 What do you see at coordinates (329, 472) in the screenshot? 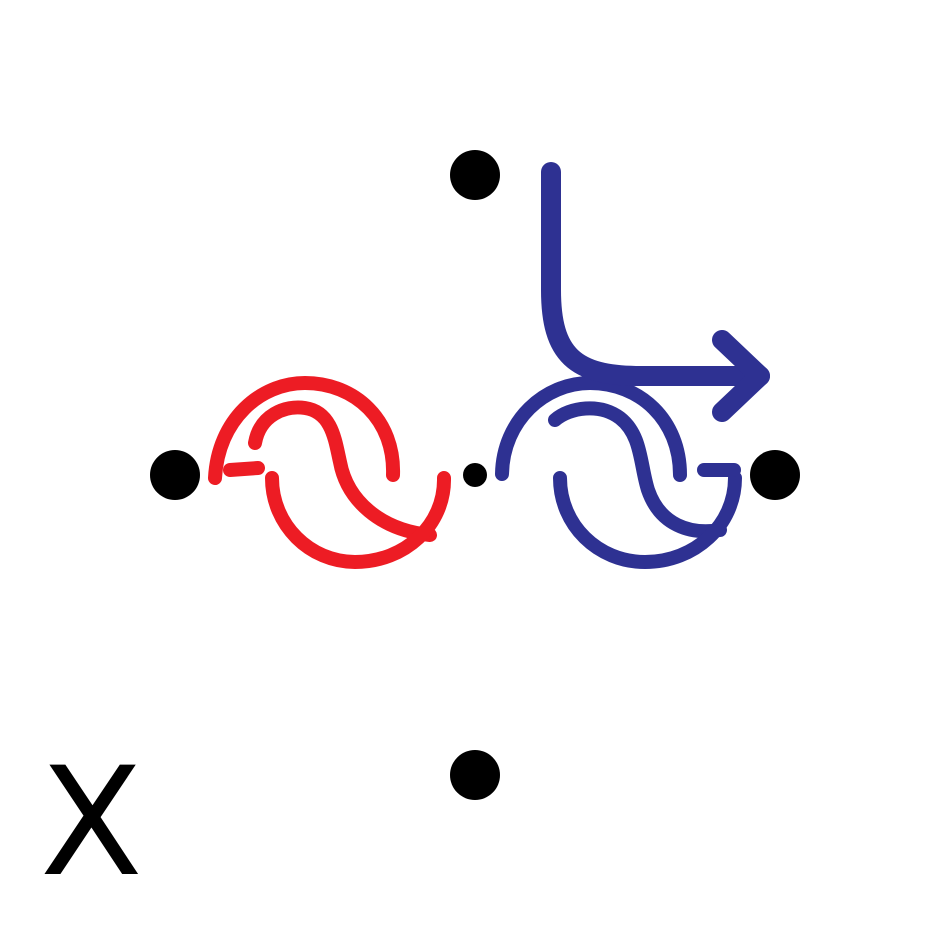
I see `left-wave-symbol-icon` at bounding box center [329, 472].